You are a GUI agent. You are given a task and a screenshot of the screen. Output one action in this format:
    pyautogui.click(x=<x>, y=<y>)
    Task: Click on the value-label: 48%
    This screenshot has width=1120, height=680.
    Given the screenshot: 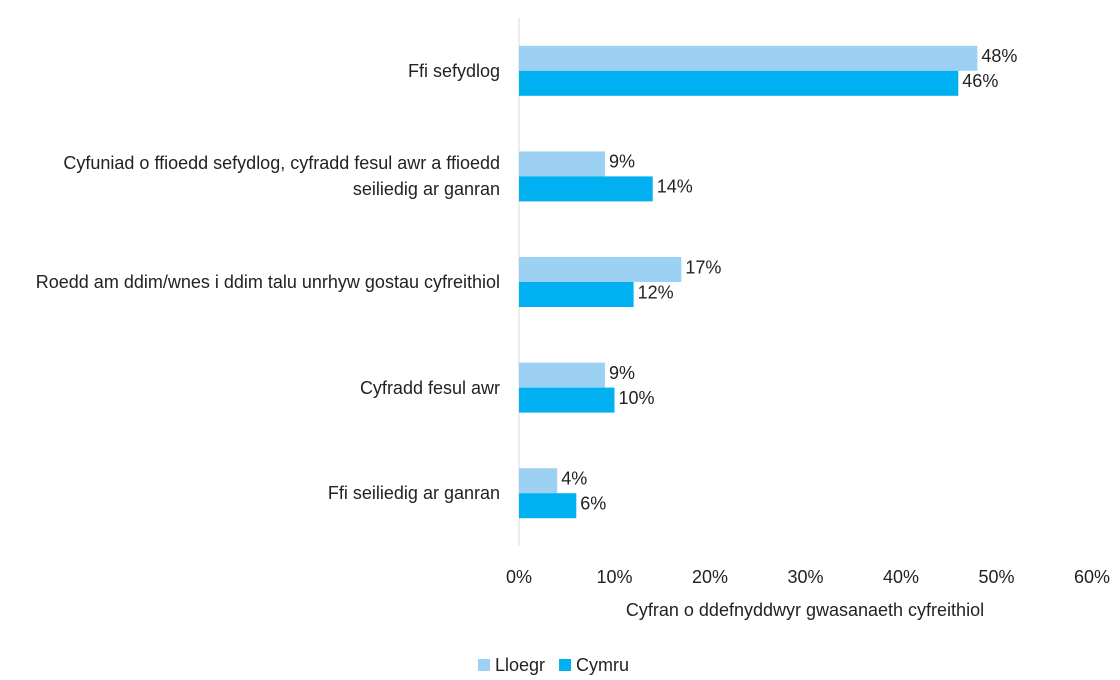 What is the action you would take?
    pyautogui.click(x=999, y=56)
    